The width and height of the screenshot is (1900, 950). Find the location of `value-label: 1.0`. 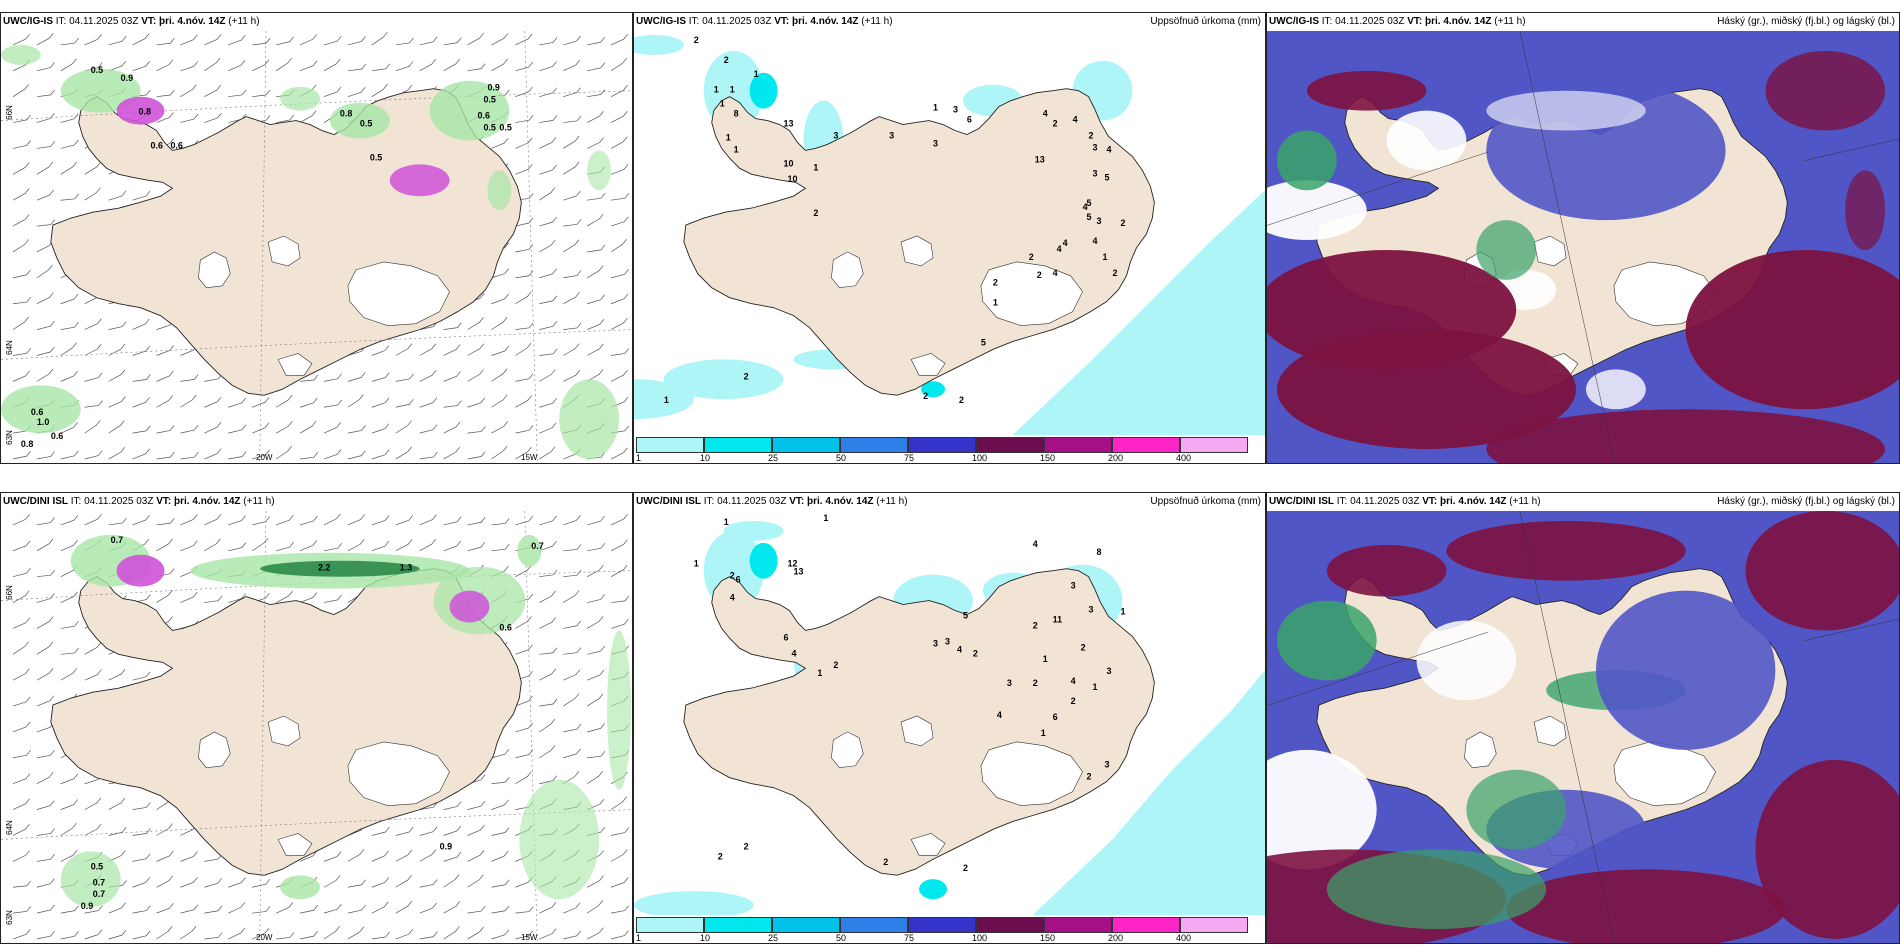

value-label: 1.0 is located at coordinates (43, 422).